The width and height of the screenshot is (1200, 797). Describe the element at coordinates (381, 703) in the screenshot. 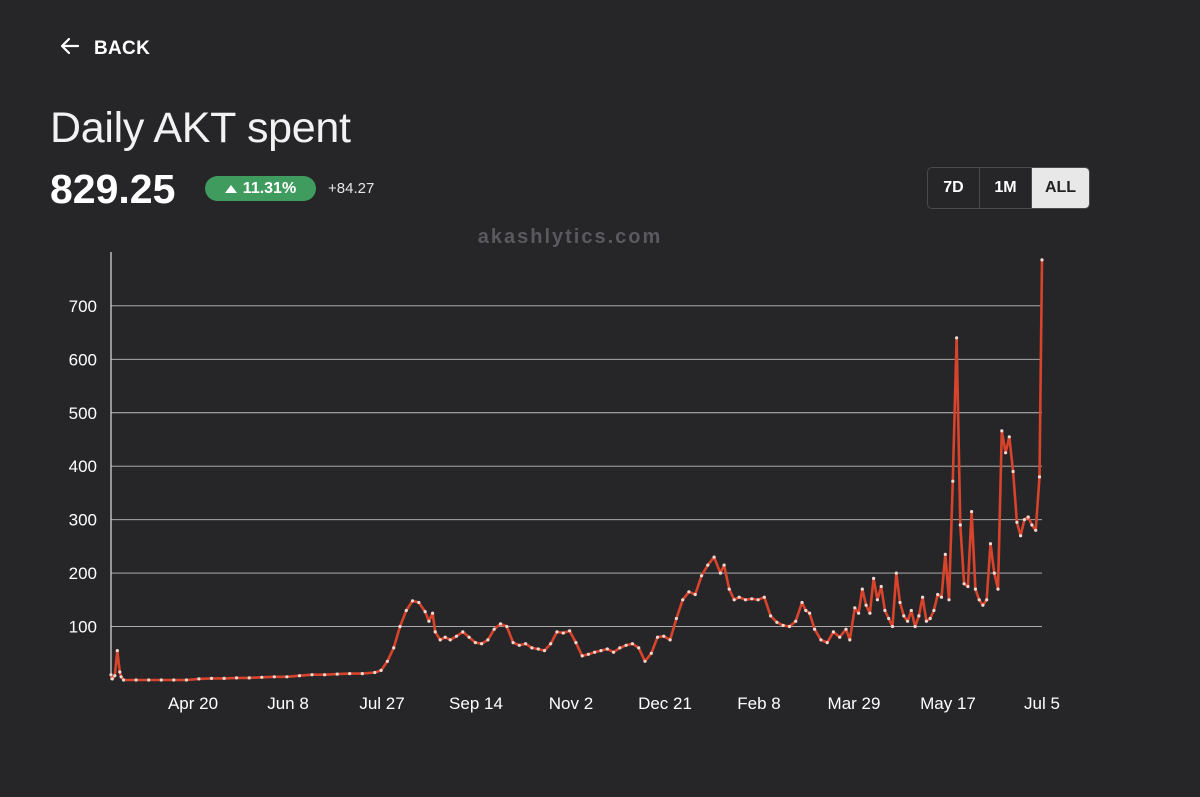

I see `x-tick-label: Jul 27` at that location.